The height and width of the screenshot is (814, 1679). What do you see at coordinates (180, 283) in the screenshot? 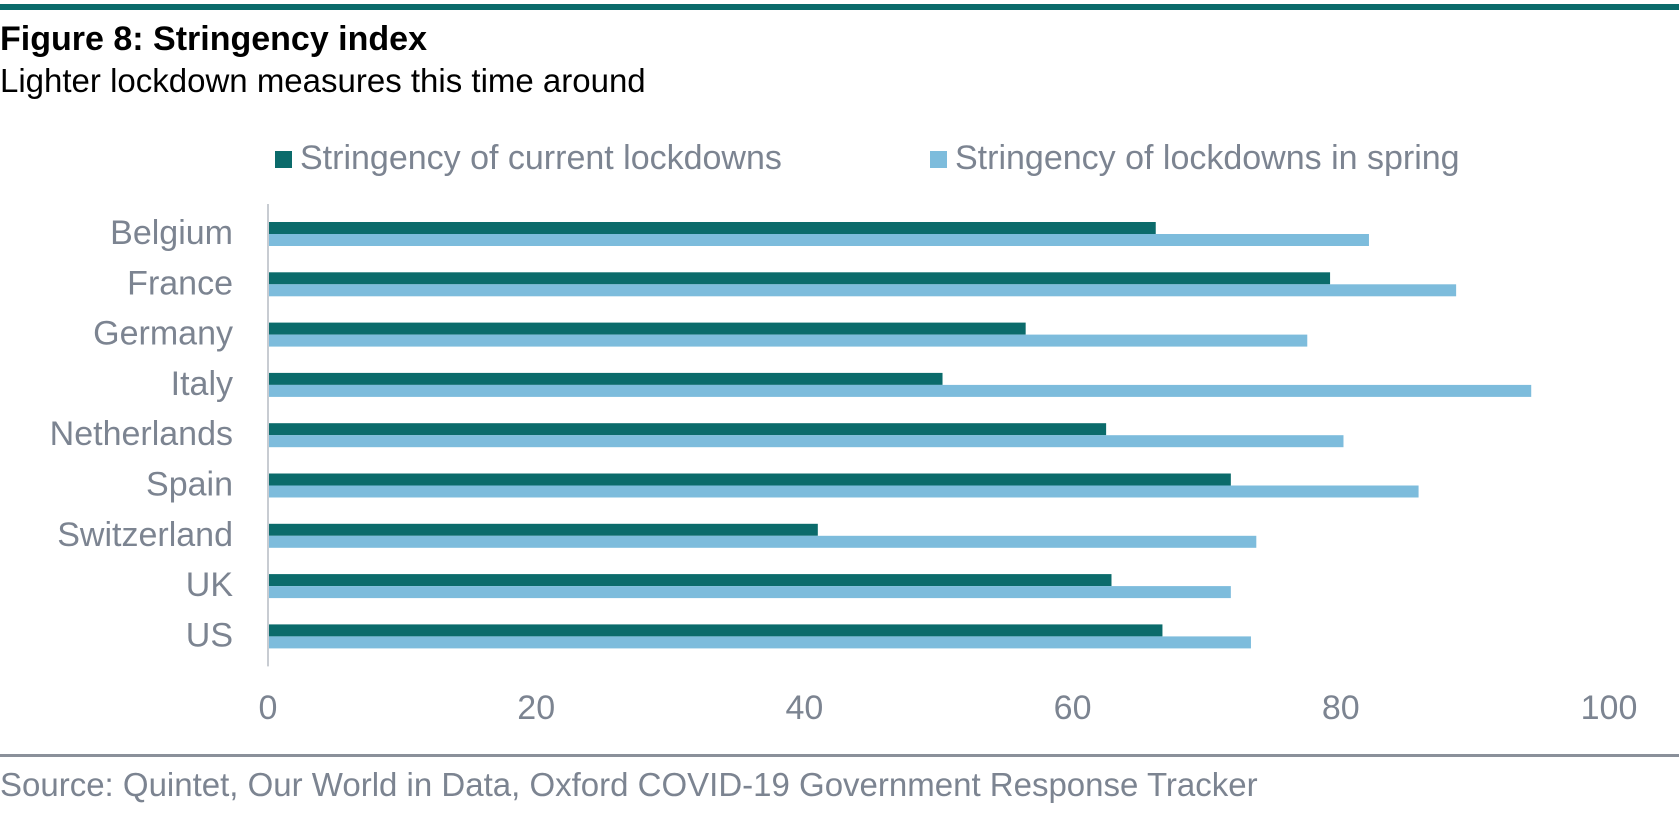
I see `category-label-france: France` at bounding box center [180, 283].